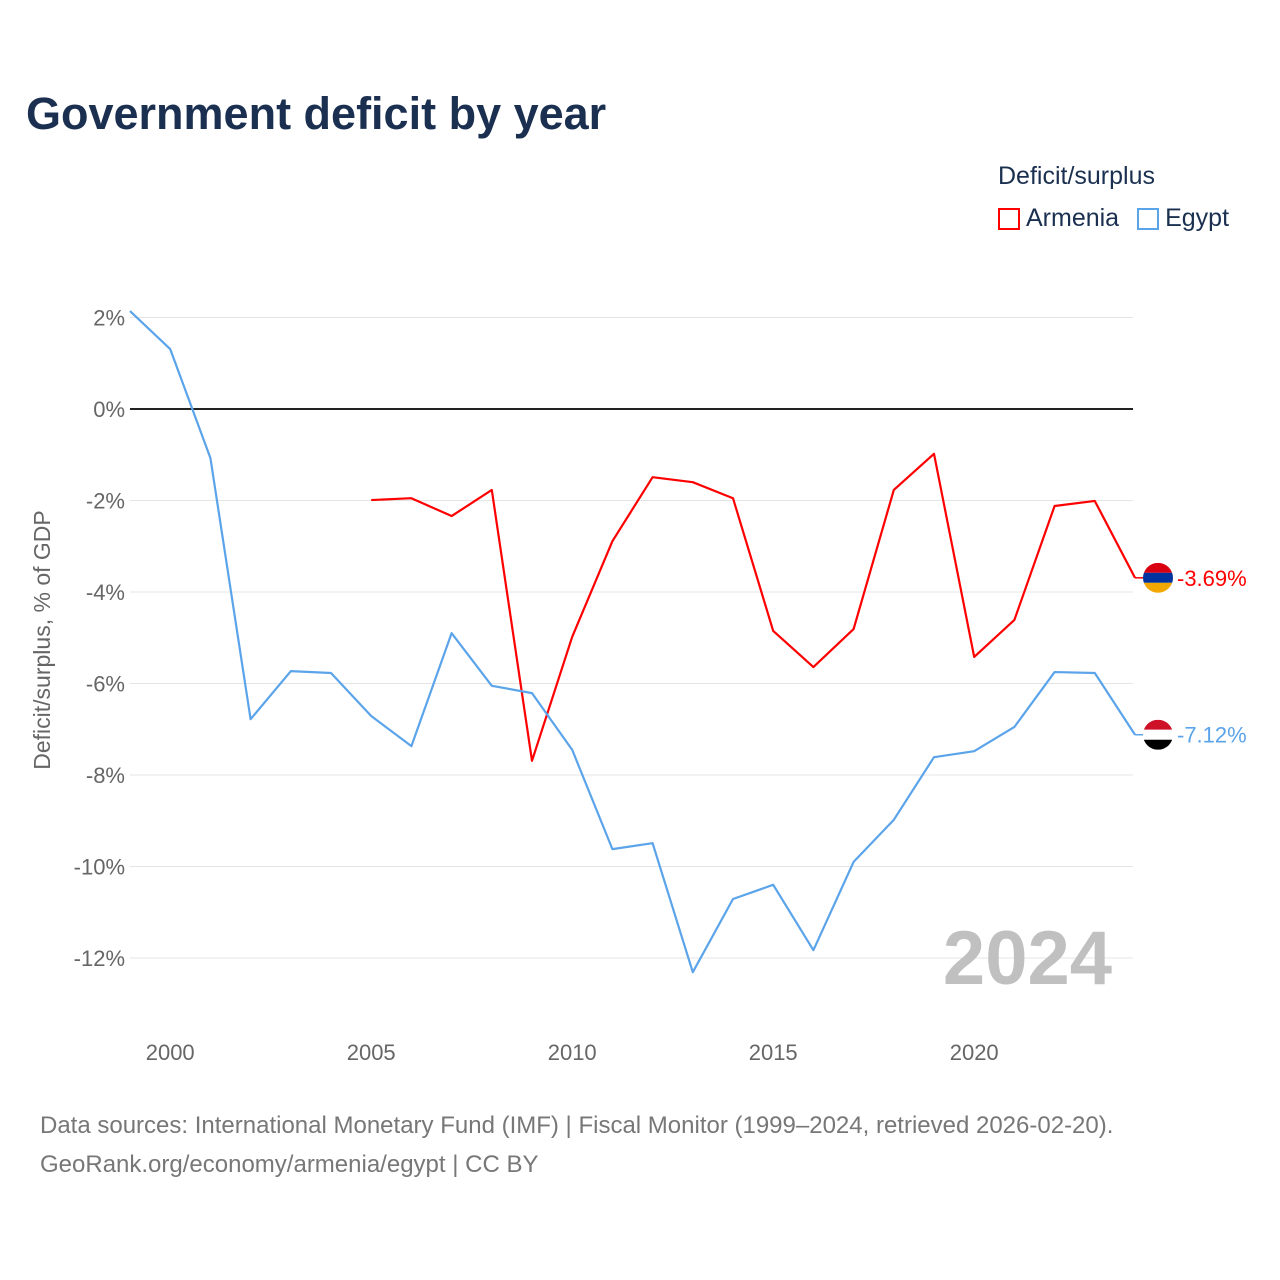  What do you see at coordinates (105, 501) in the screenshot?
I see `y-tick-label: -2%` at bounding box center [105, 501].